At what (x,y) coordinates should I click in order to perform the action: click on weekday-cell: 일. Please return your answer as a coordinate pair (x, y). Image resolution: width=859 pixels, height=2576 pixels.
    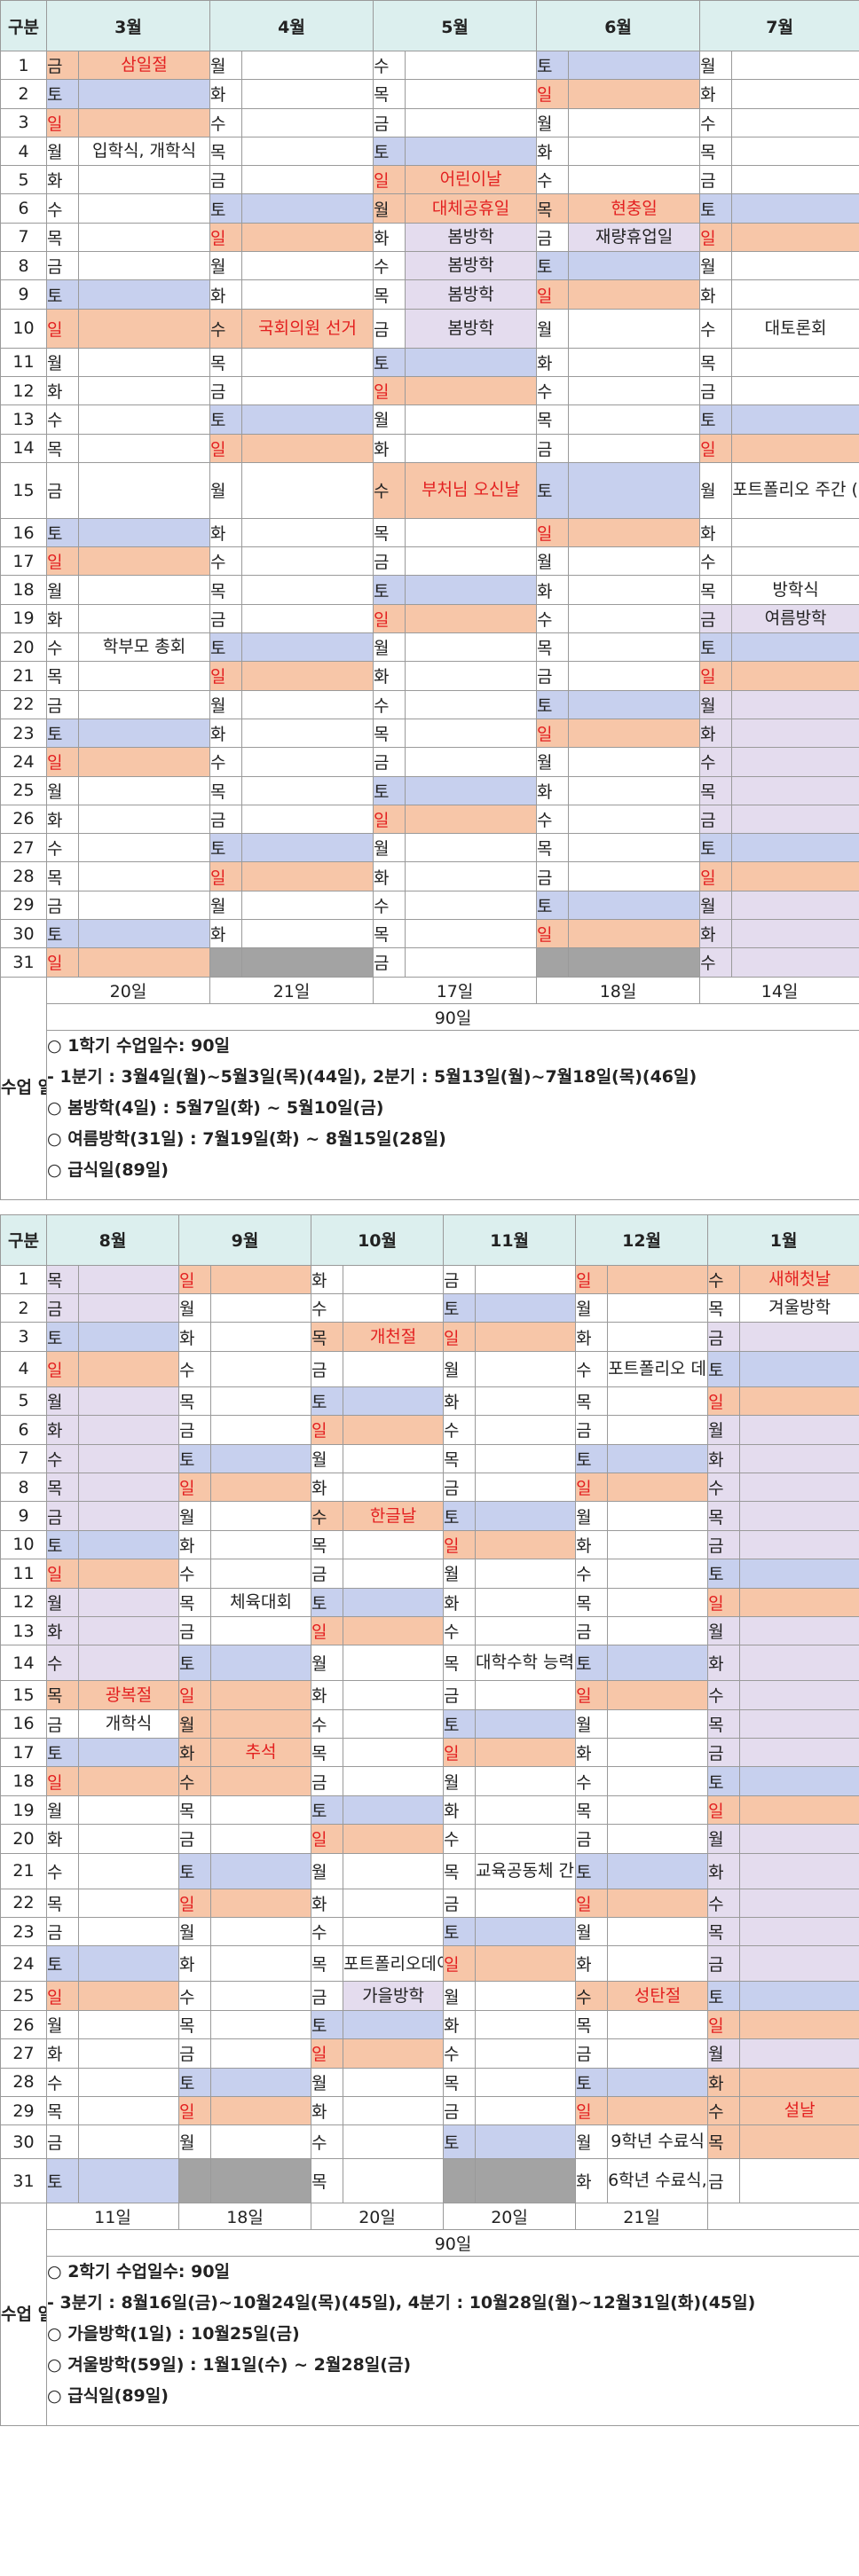
    Looking at the image, I should click on (226, 448).